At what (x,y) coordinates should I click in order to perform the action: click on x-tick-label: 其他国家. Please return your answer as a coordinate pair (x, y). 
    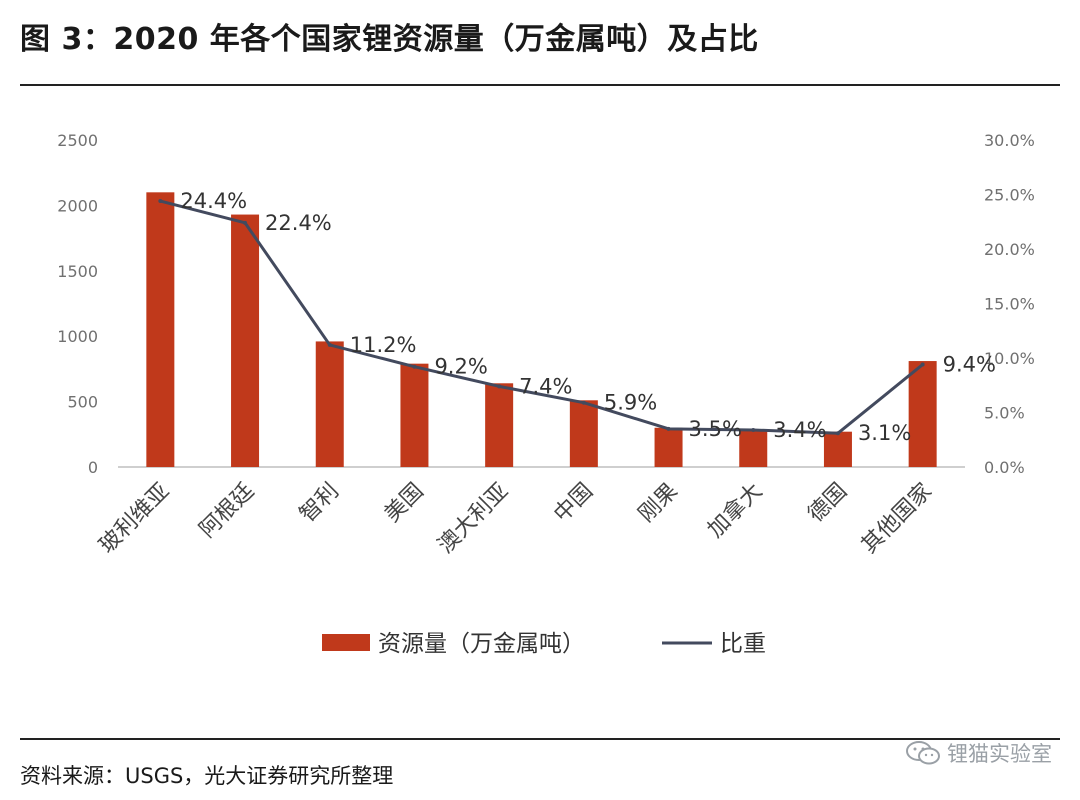
    Looking at the image, I should click on (897, 519).